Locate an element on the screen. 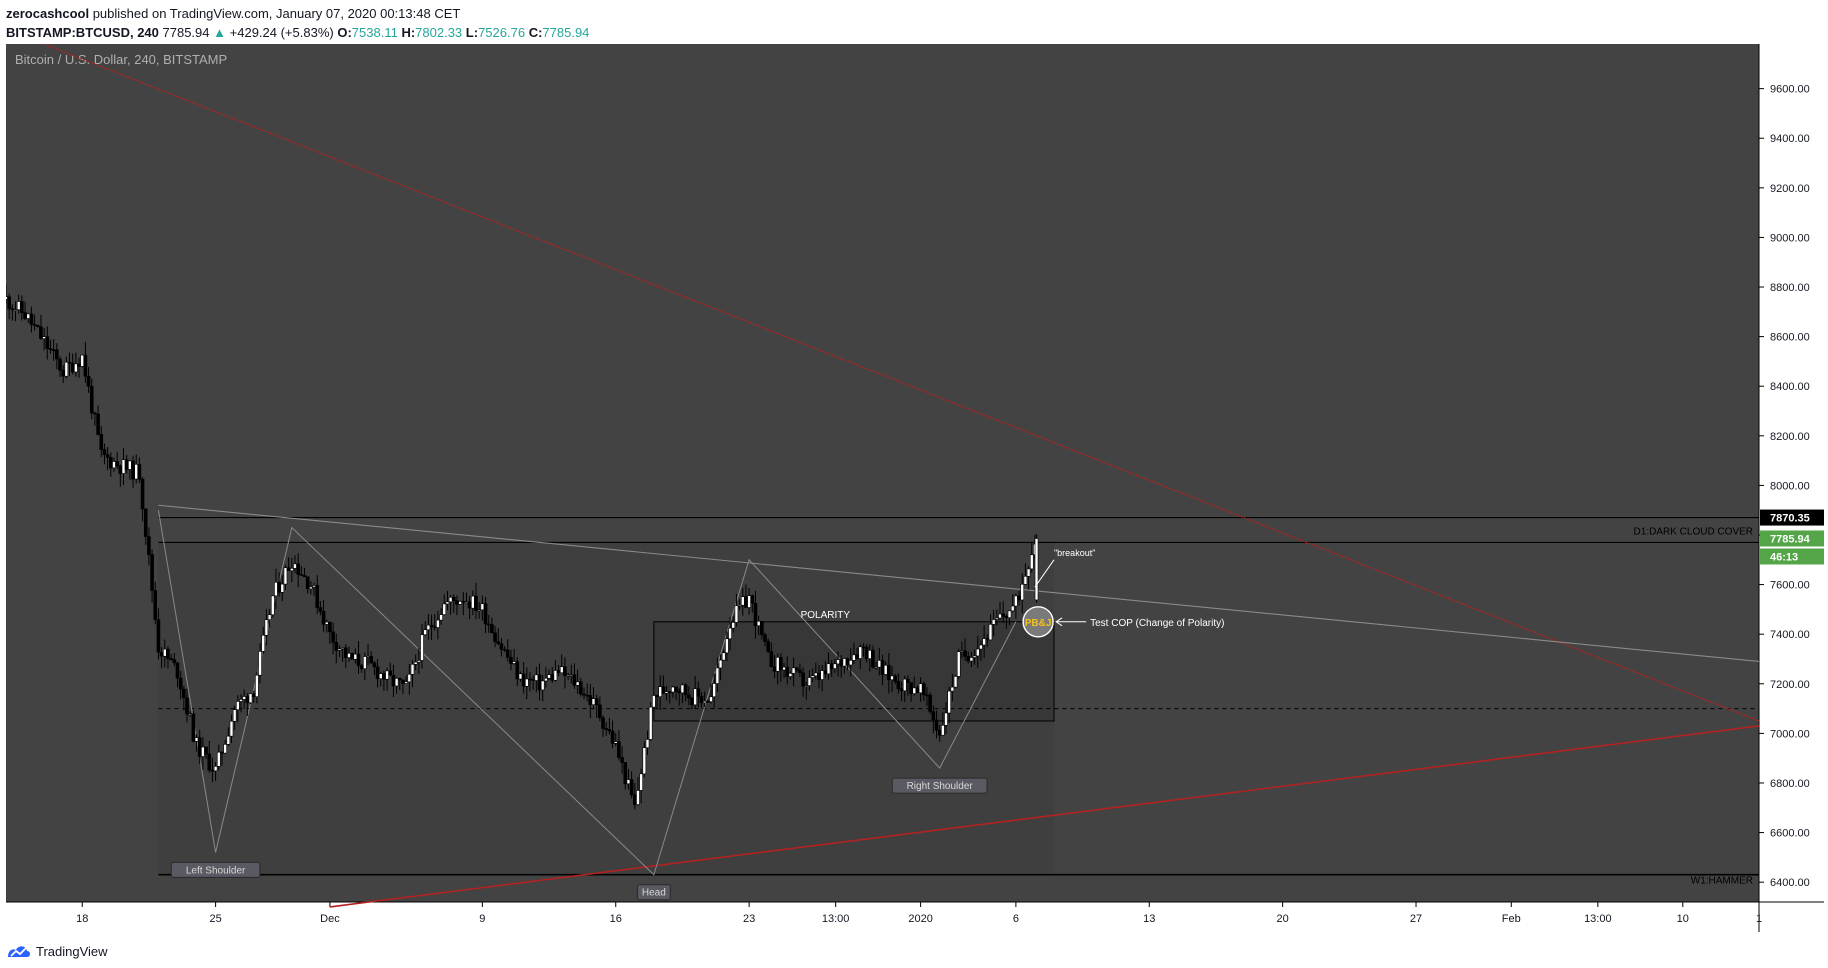 The image size is (1828, 968). up-arrow-icon: ▲ is located at coordinates (220, 32).